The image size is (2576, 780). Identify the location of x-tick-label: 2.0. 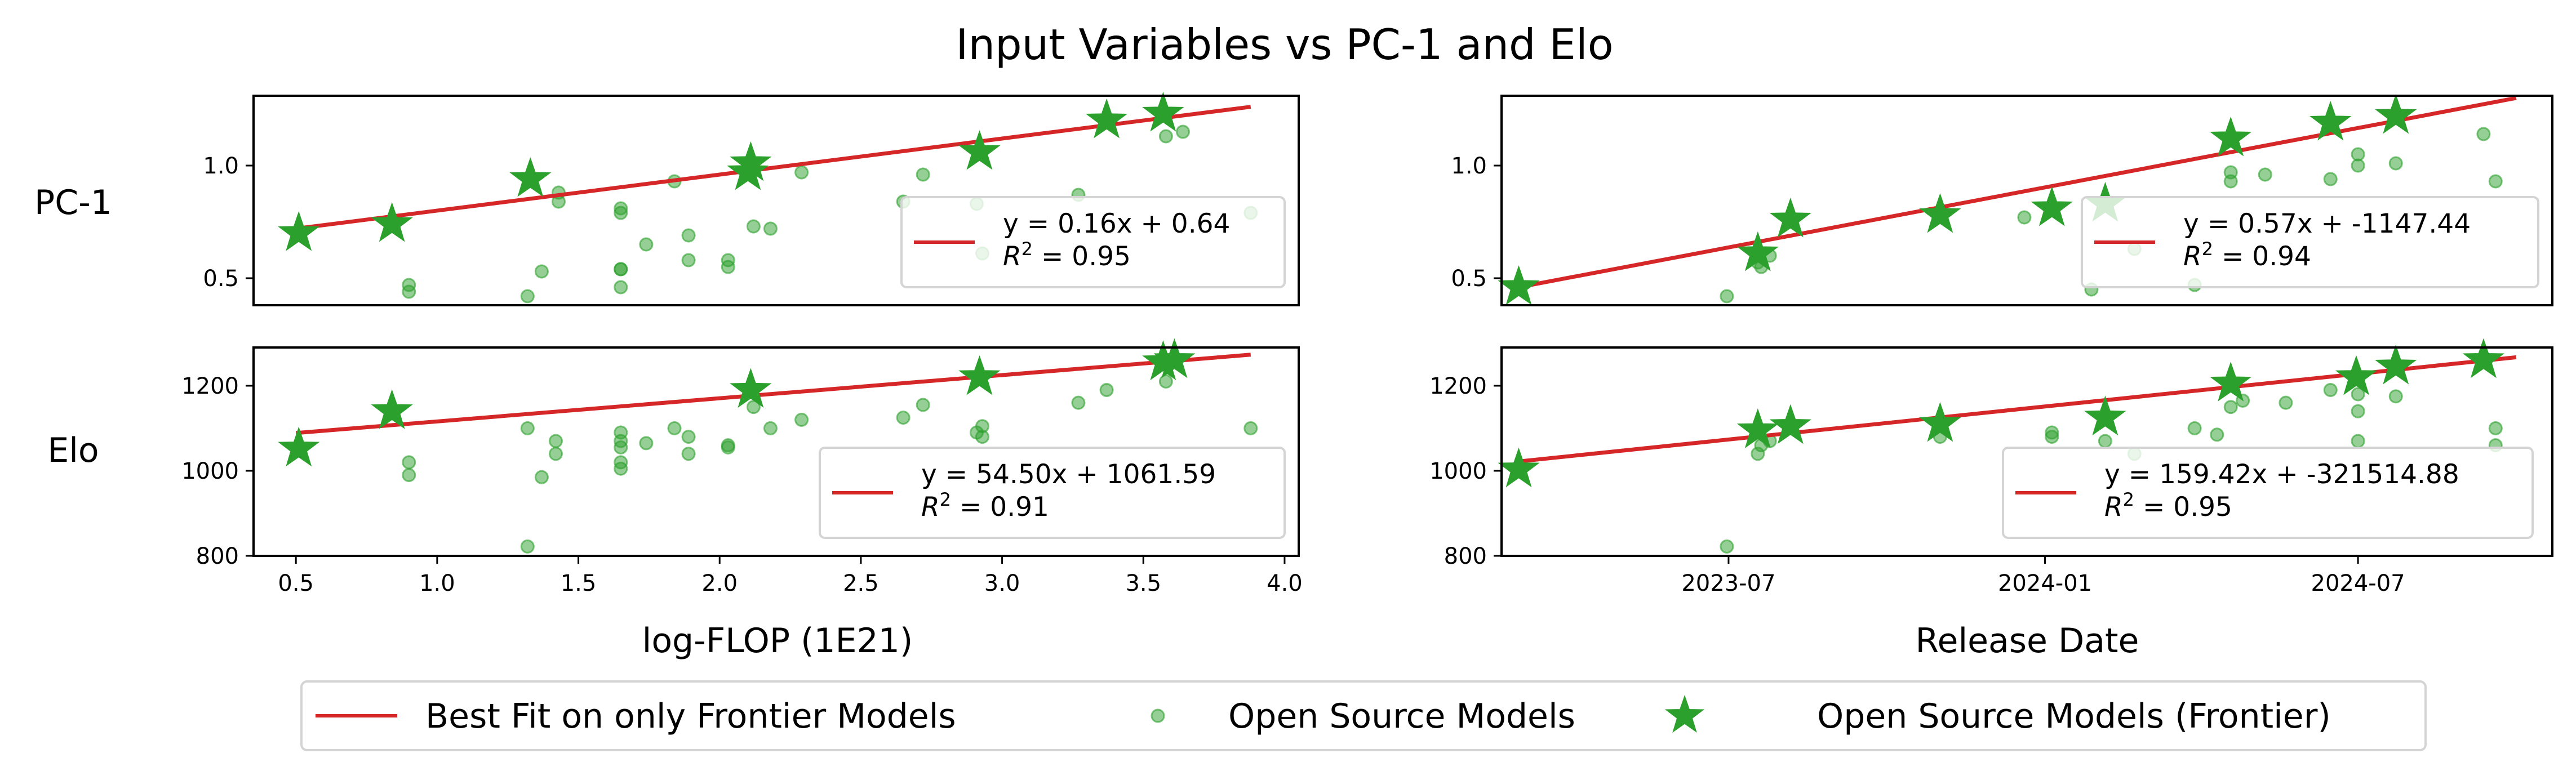
(720, 583).